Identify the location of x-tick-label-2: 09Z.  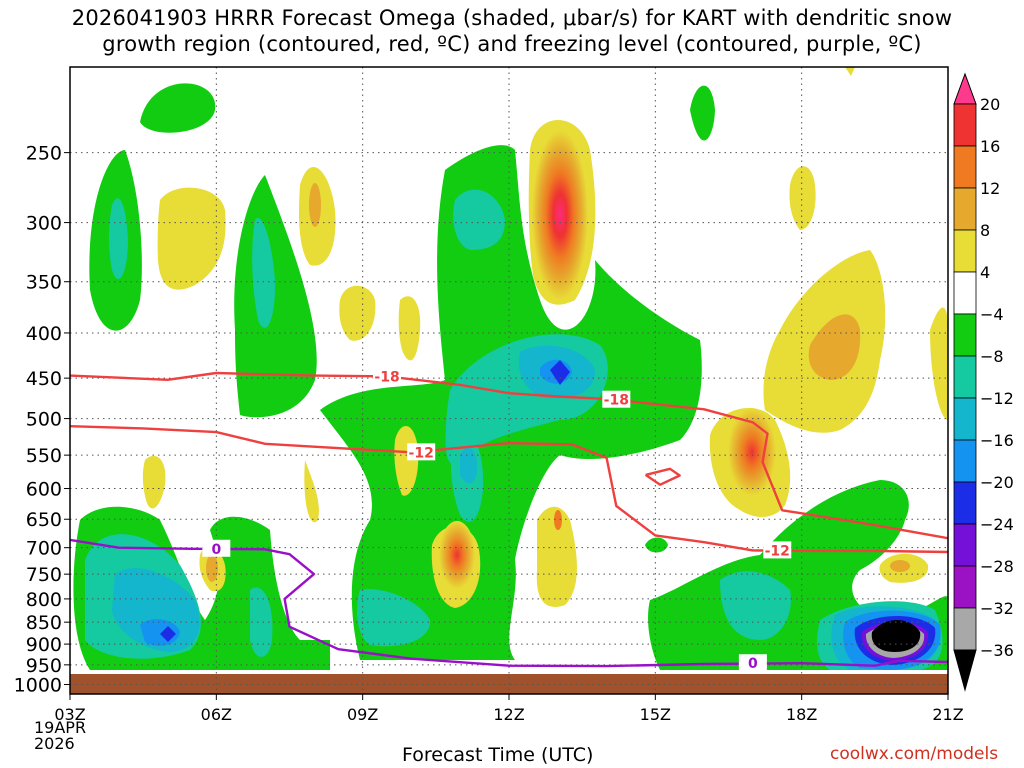
(362, 714).